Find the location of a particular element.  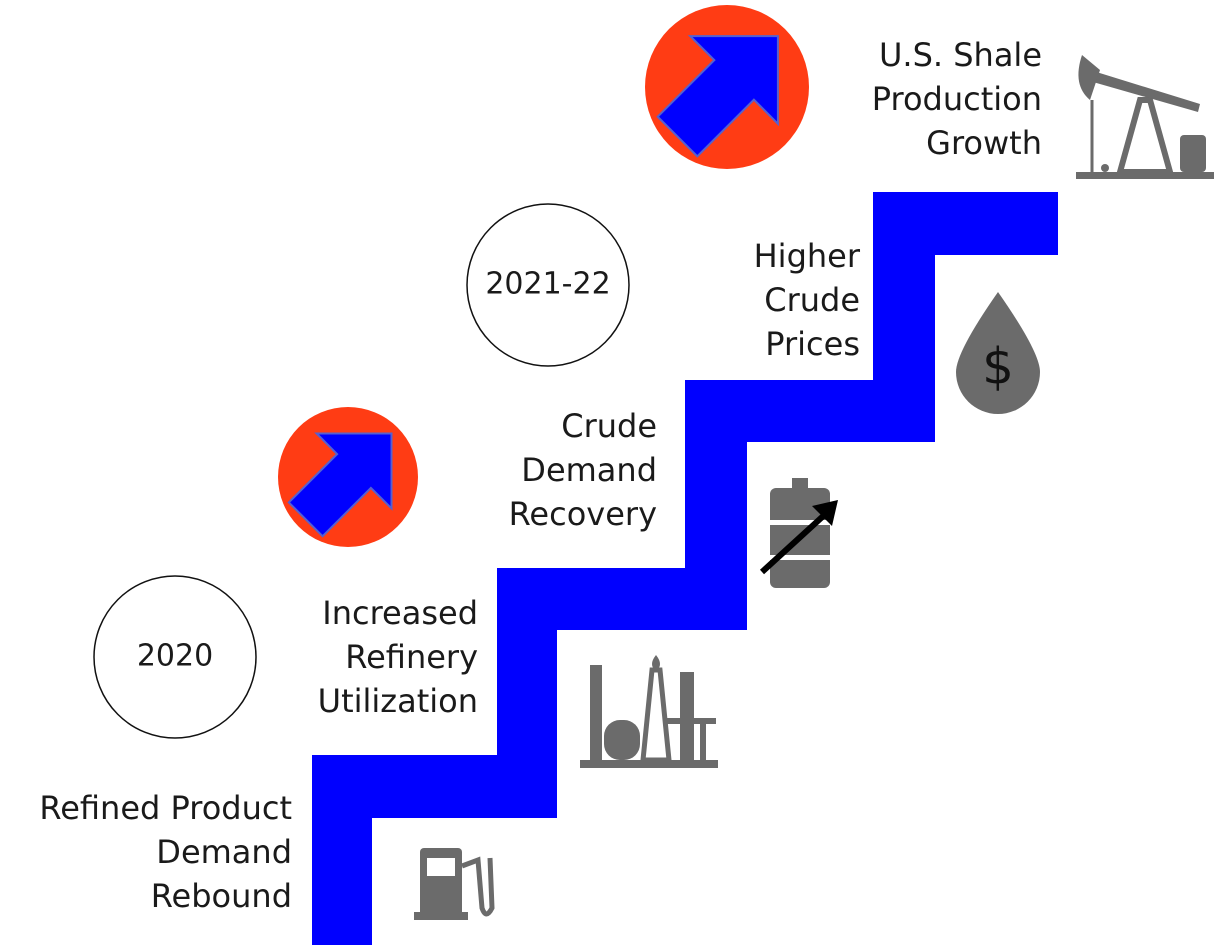

step-label: Recovery is located at coordinates (583, 514).